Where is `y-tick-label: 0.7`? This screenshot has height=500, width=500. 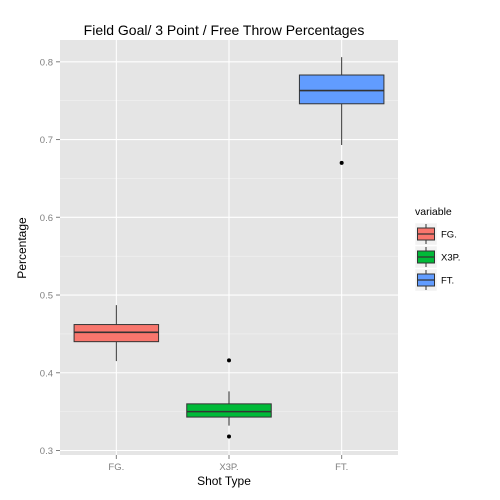 y-tick-label: 0.7 is located at coordinates (46, 140).